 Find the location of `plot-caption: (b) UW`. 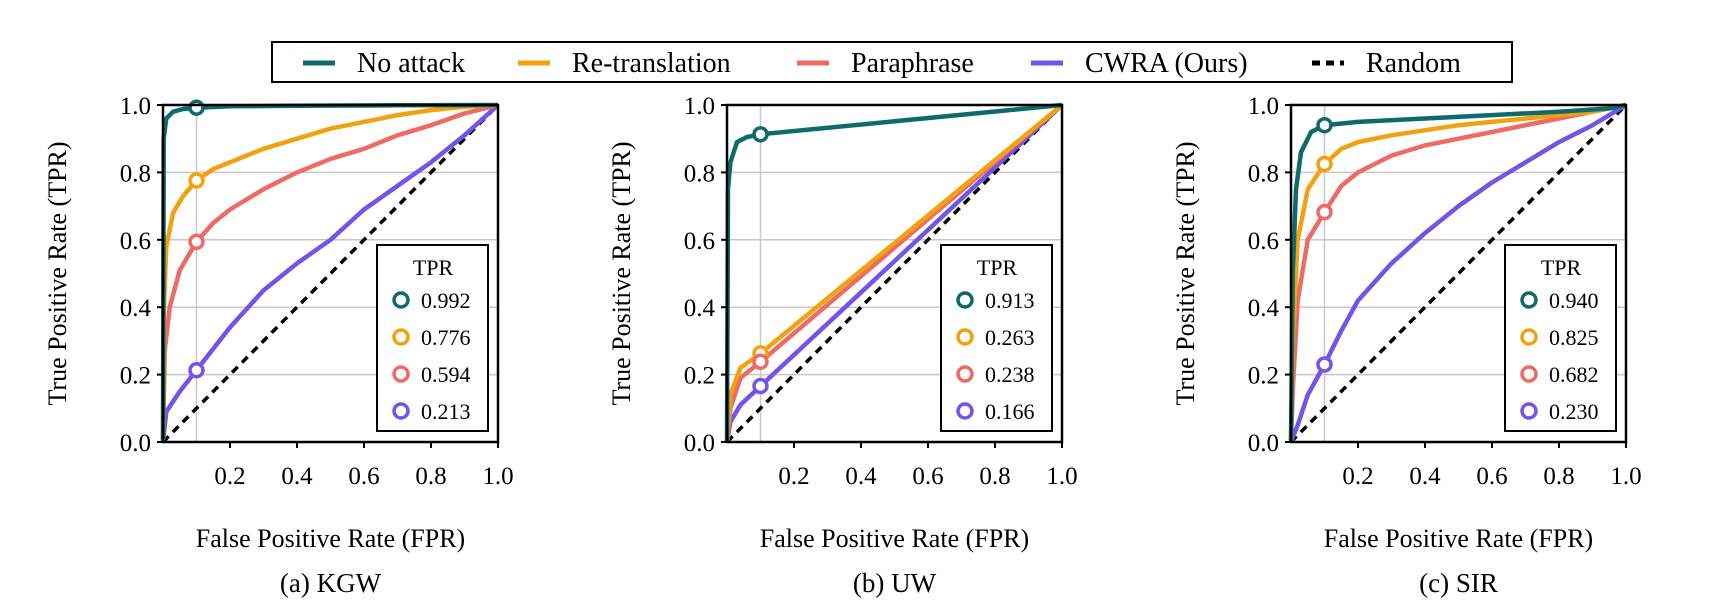

plot-caption: (b) UW is located at coordinates (895, 583).